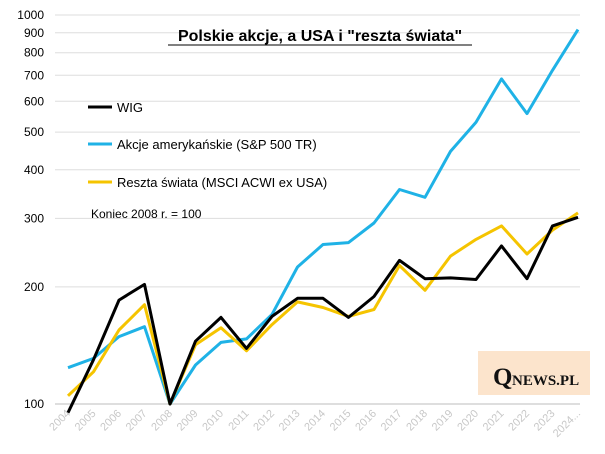  I want to click on chart-title-text: Polskie akcje, a USA i "reszta świata", so click(320, 36).